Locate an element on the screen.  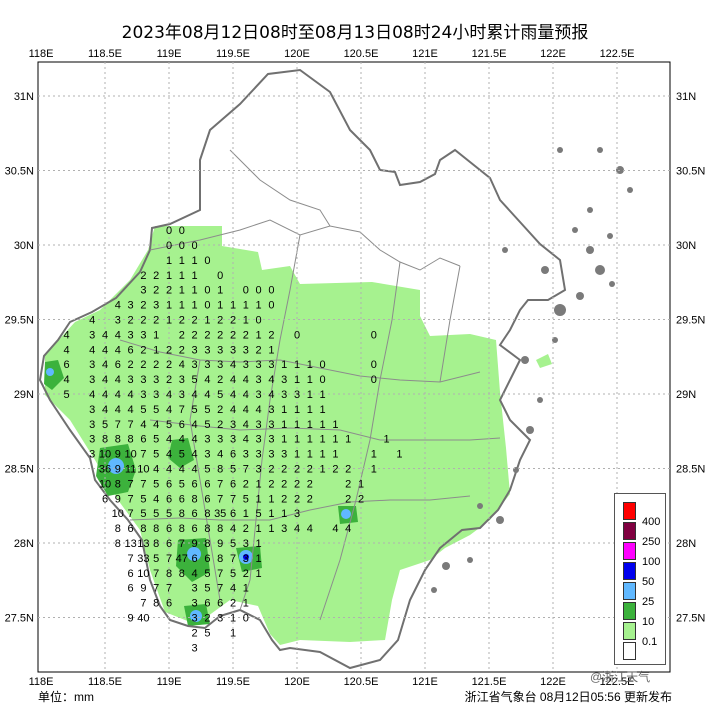
legend-label: 0.1 is located at coordinates (650, 642).